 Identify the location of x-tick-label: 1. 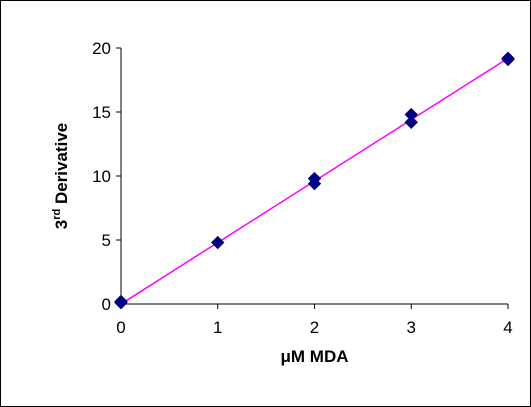
(217, 327).